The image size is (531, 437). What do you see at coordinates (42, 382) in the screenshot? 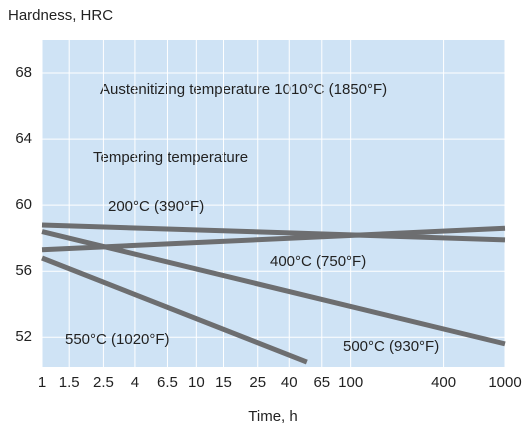
I see `x-tick-label: 1` at bounding box center [42, 382].